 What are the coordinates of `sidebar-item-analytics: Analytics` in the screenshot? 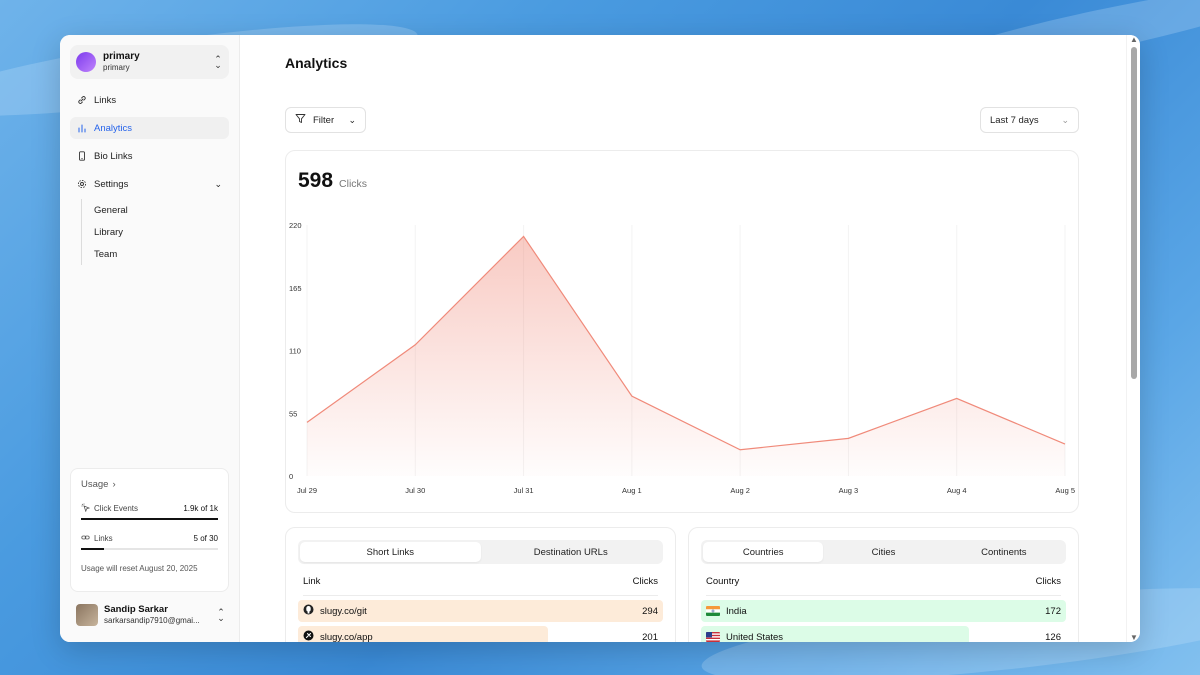 It's located at (149, 128).